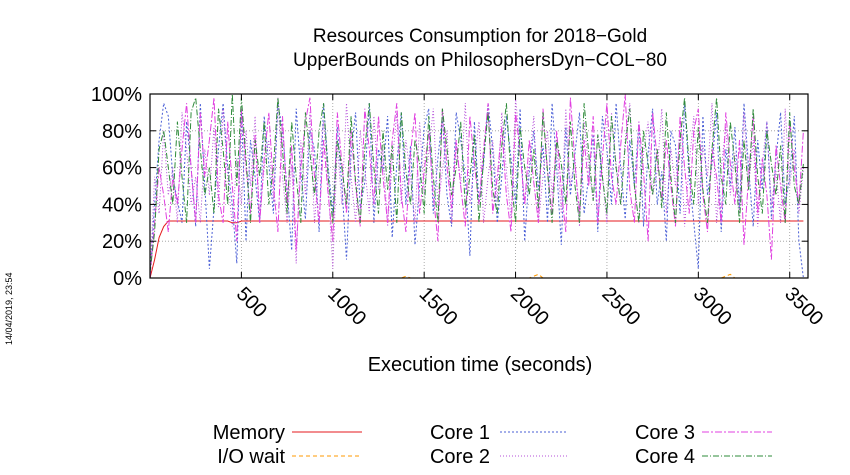 This screenshot has width=850, height=475. What do you see at coordinates (460, 433) in the screenshot?
I see `legend-label-core-1: Core 1` at bounding box center [460, 433].